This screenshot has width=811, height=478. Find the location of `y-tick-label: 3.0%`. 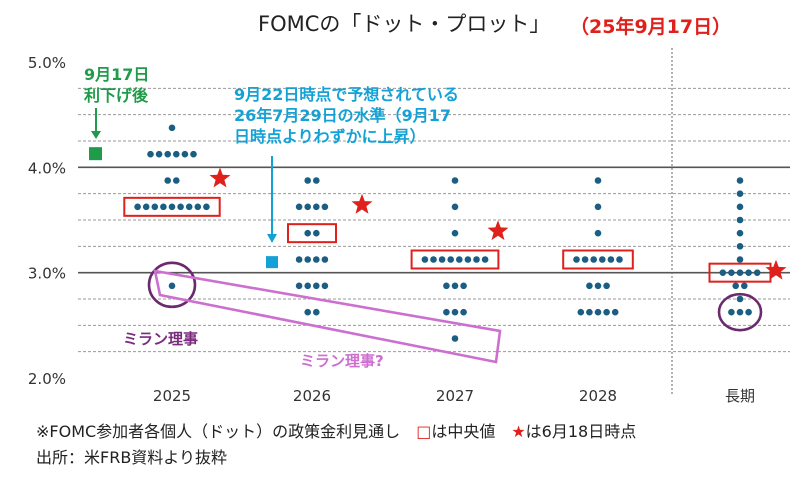

y-tick-label: 3.0% is located at coordinates (47, 274).